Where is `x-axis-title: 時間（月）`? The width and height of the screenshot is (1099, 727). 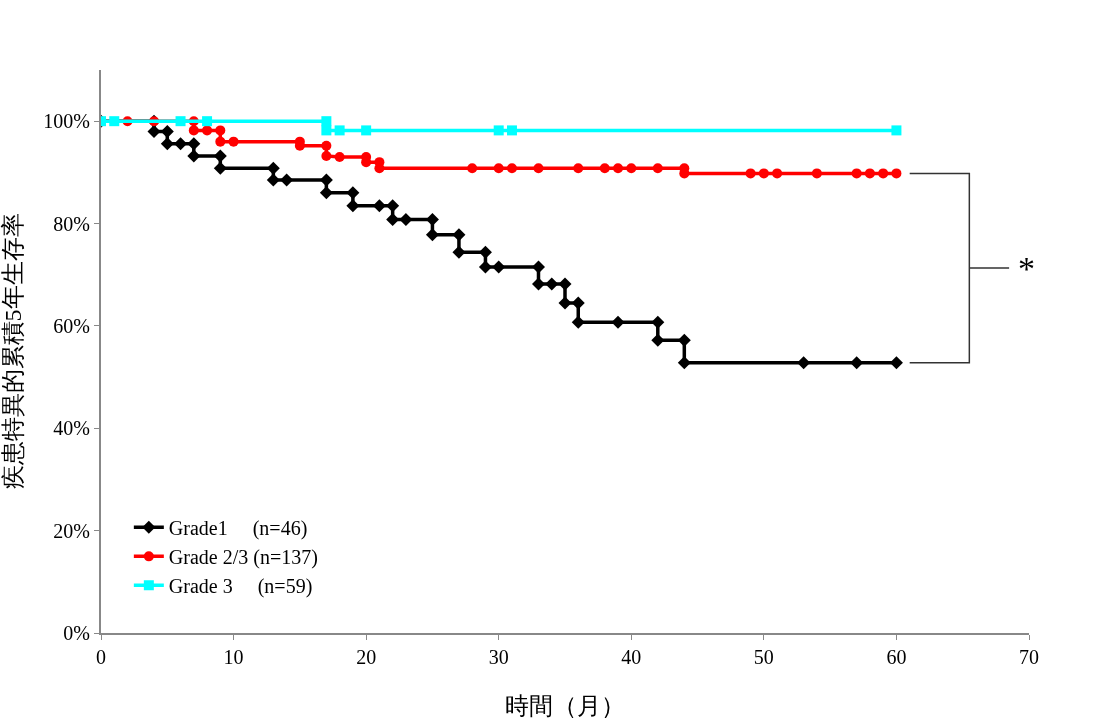
x-axis-title: 時間（月） is located at coordinates (565, 705).